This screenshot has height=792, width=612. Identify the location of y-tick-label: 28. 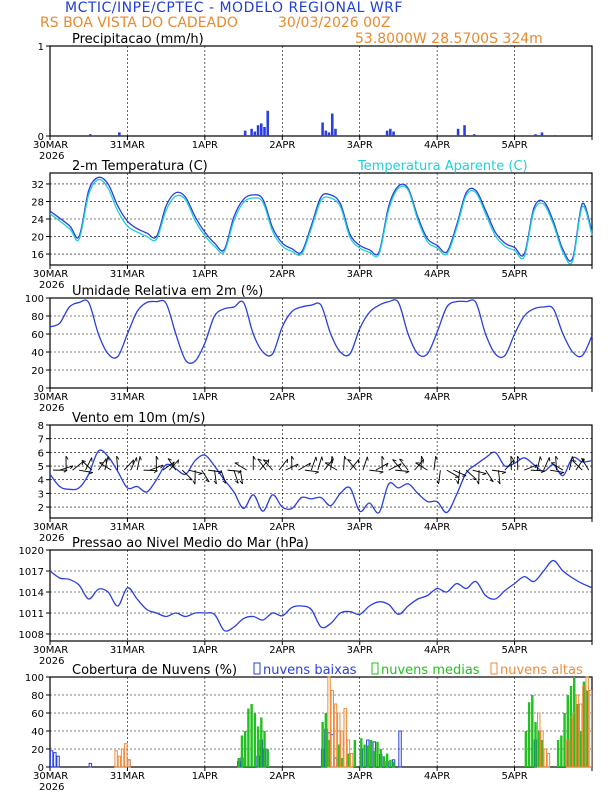
(37, 202).